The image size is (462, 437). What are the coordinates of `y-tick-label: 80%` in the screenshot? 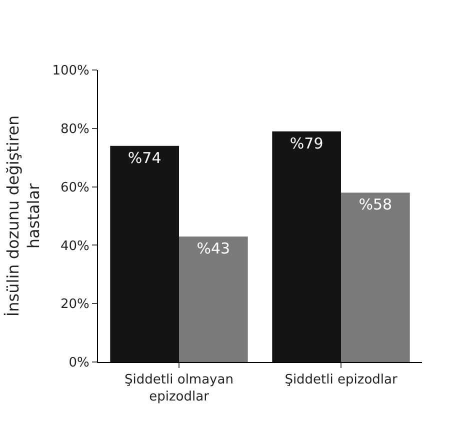 It's located at (75, 129).